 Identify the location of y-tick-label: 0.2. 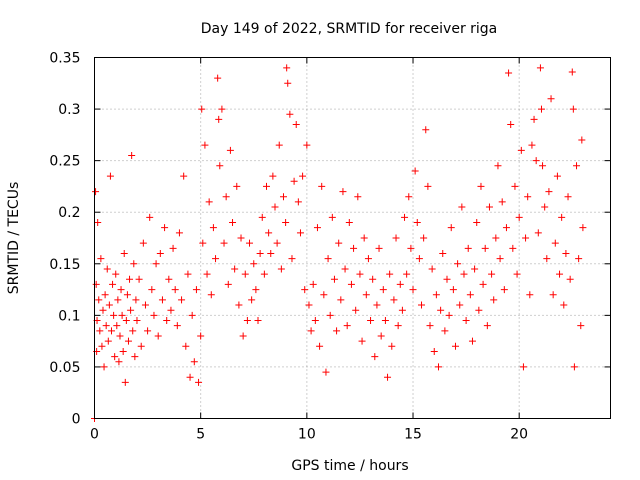
(69, 213).